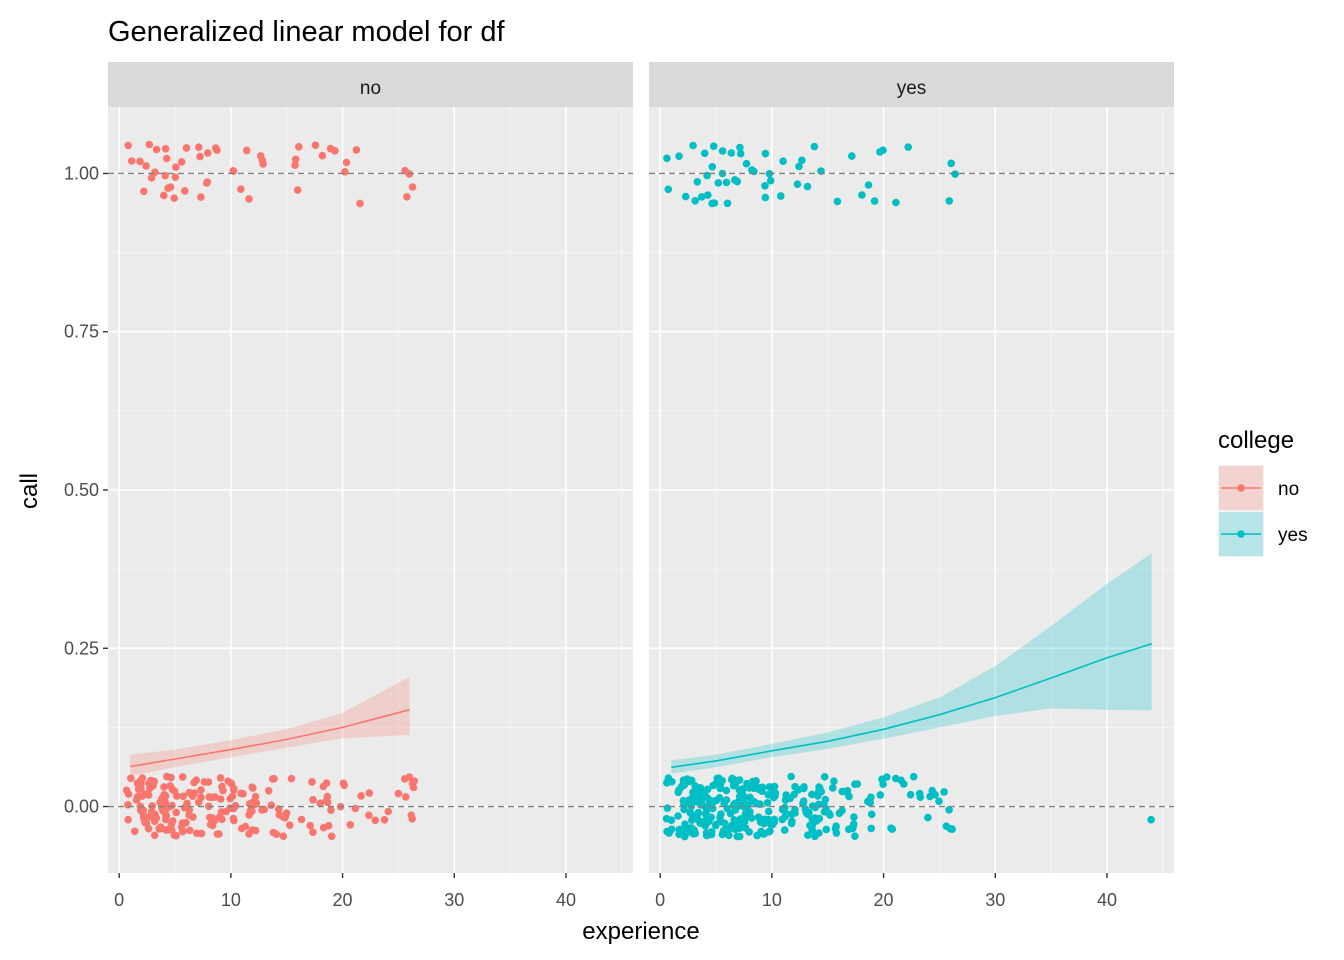 The height and width of the screenshot is (960, 1344). I want to click on legend-item-no: no, so click(1258, 488).